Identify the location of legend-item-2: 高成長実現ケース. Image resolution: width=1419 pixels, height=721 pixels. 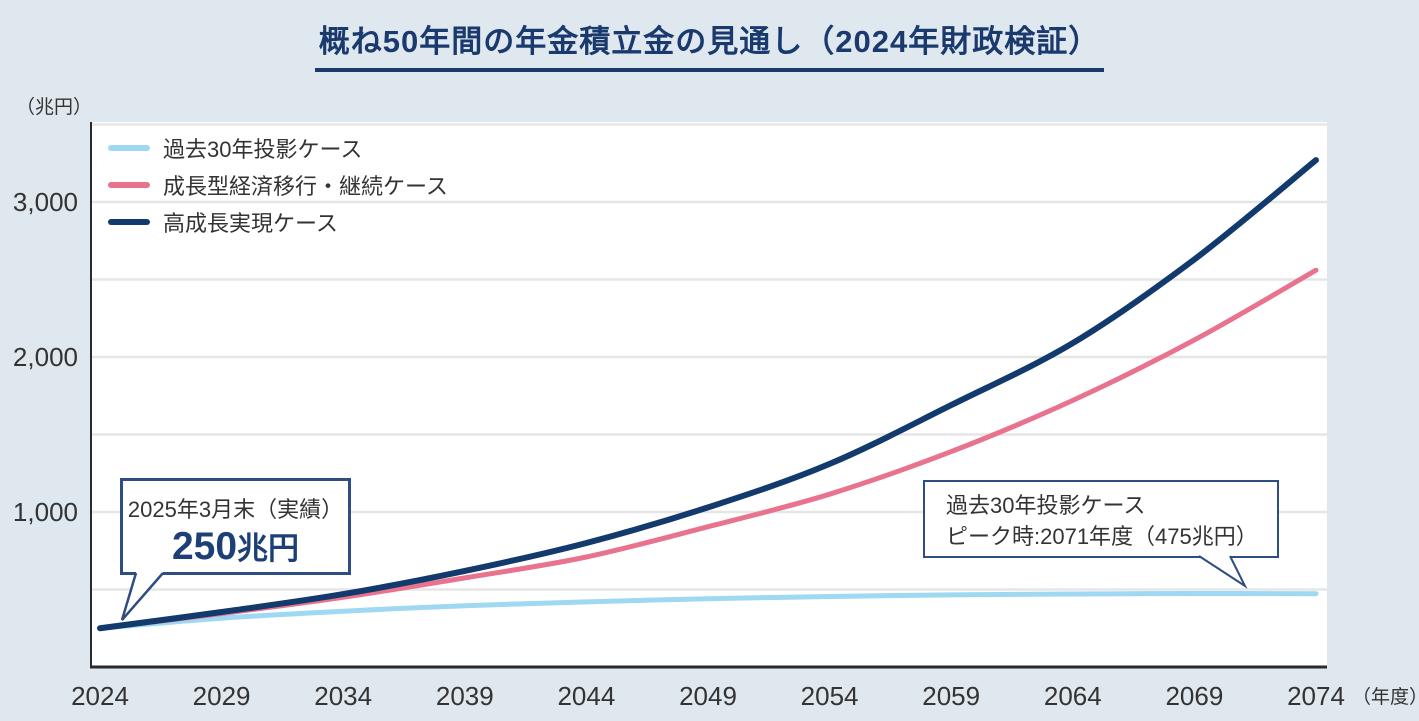
(278, 221).